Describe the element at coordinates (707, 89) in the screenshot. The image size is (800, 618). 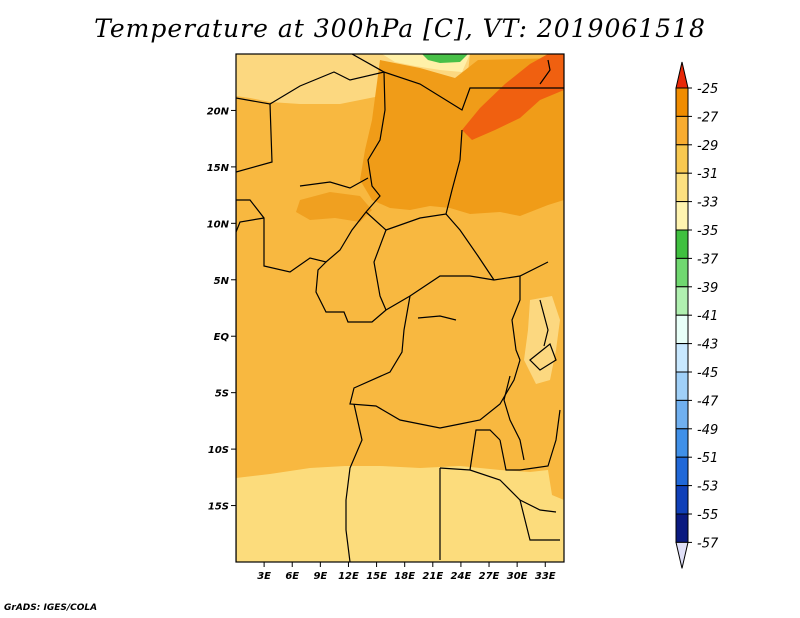
I see `colorbar-label: -25` at that location.